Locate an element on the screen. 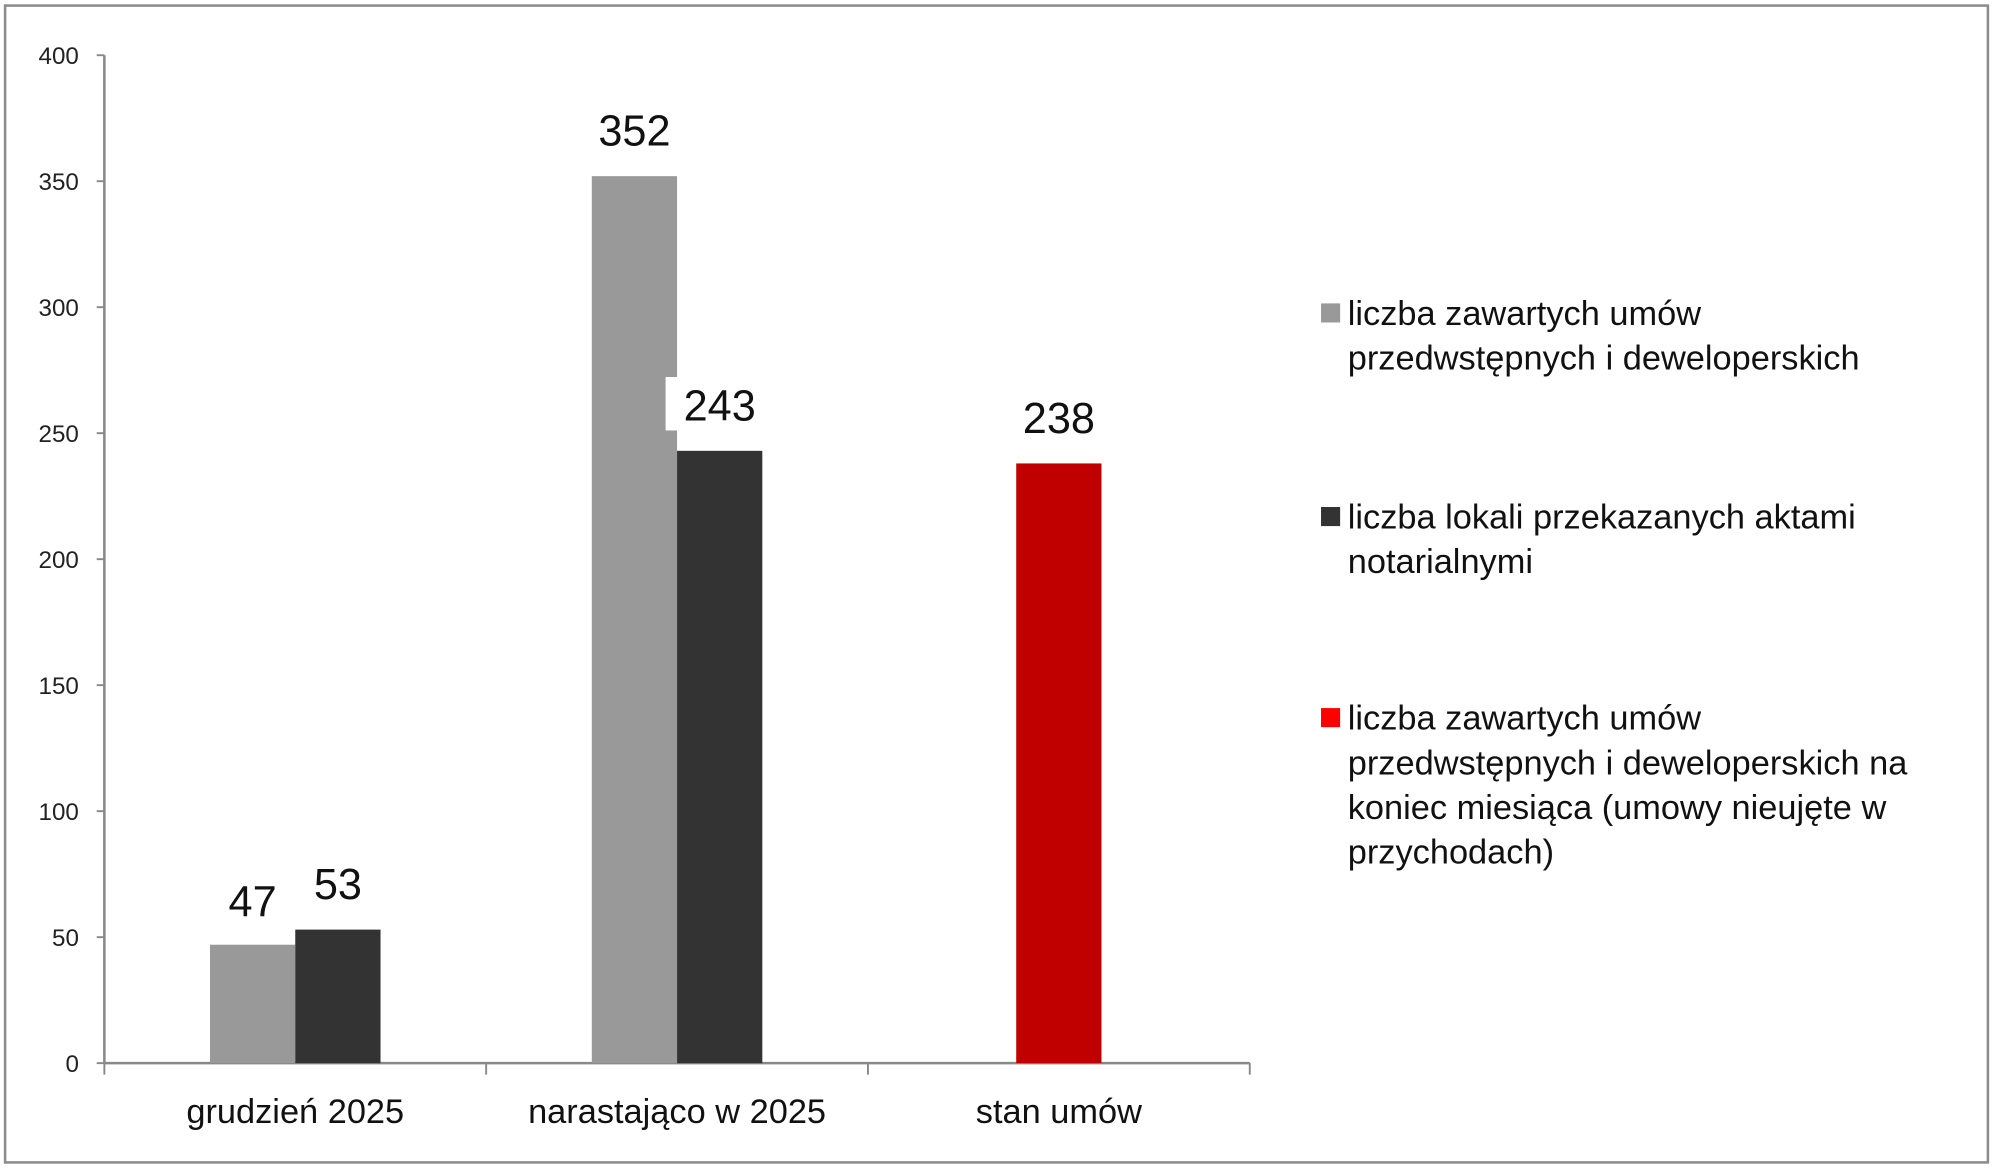  legend-label: przedwstępnych i deweloperskich na is located at coordinates (1628, 763).